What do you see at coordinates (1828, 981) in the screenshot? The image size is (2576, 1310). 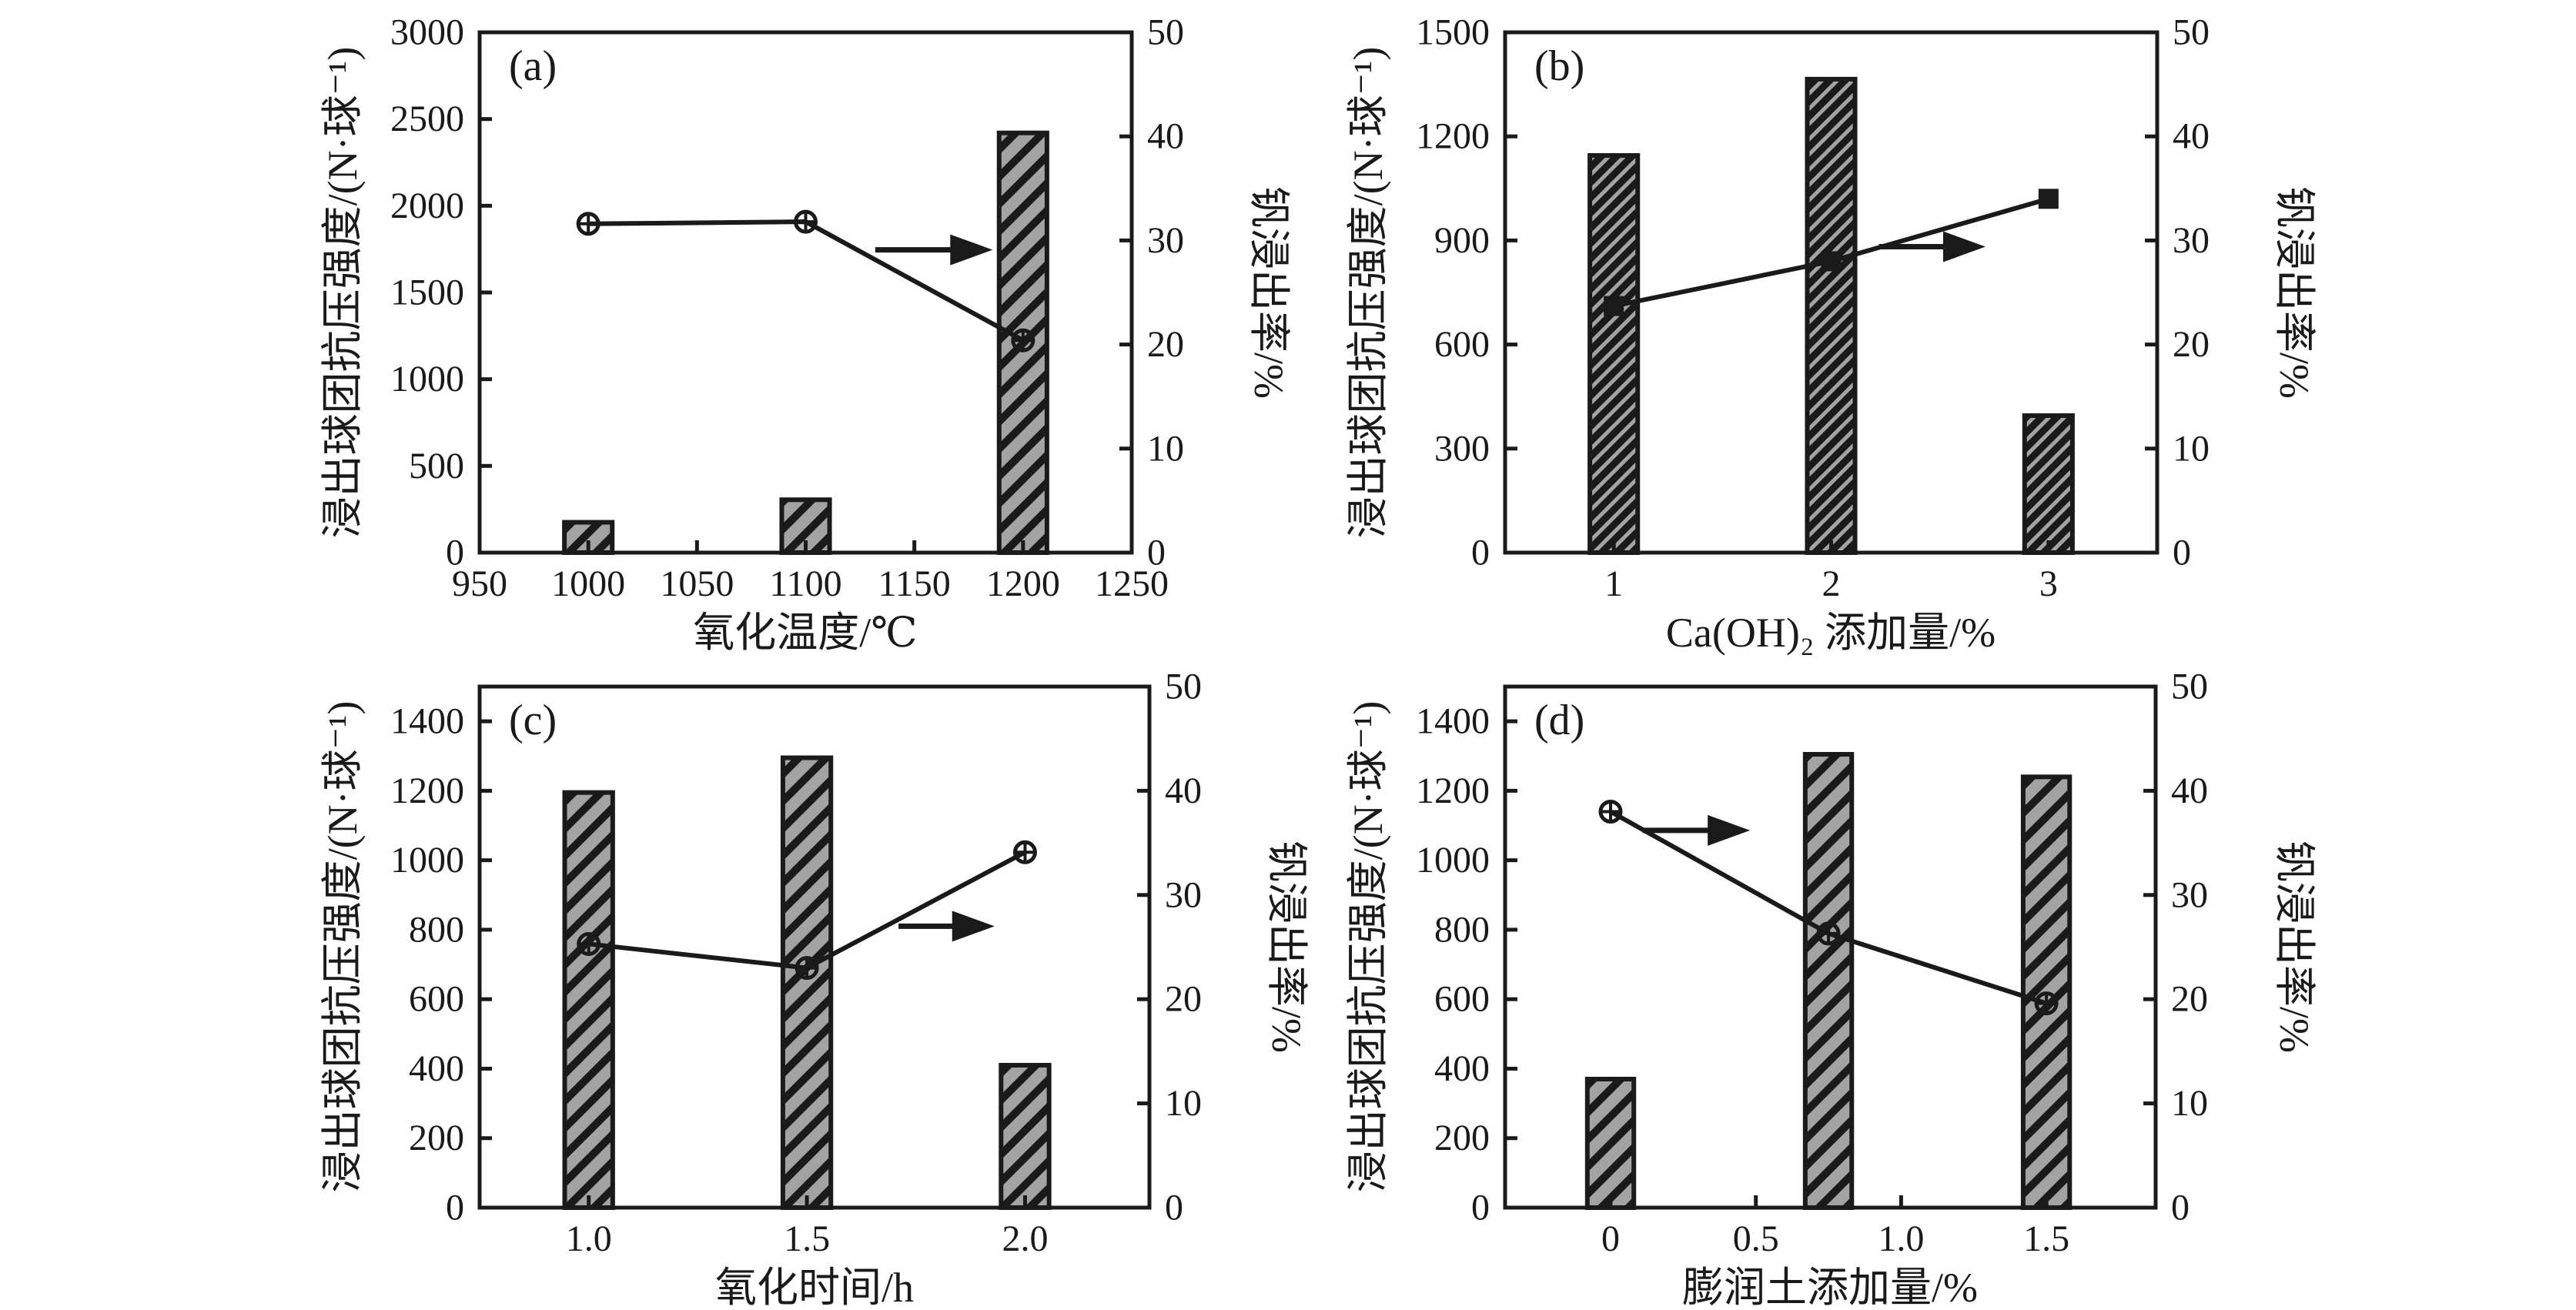 I see `bar-x-0.75` at bounding box center [1828, 981].